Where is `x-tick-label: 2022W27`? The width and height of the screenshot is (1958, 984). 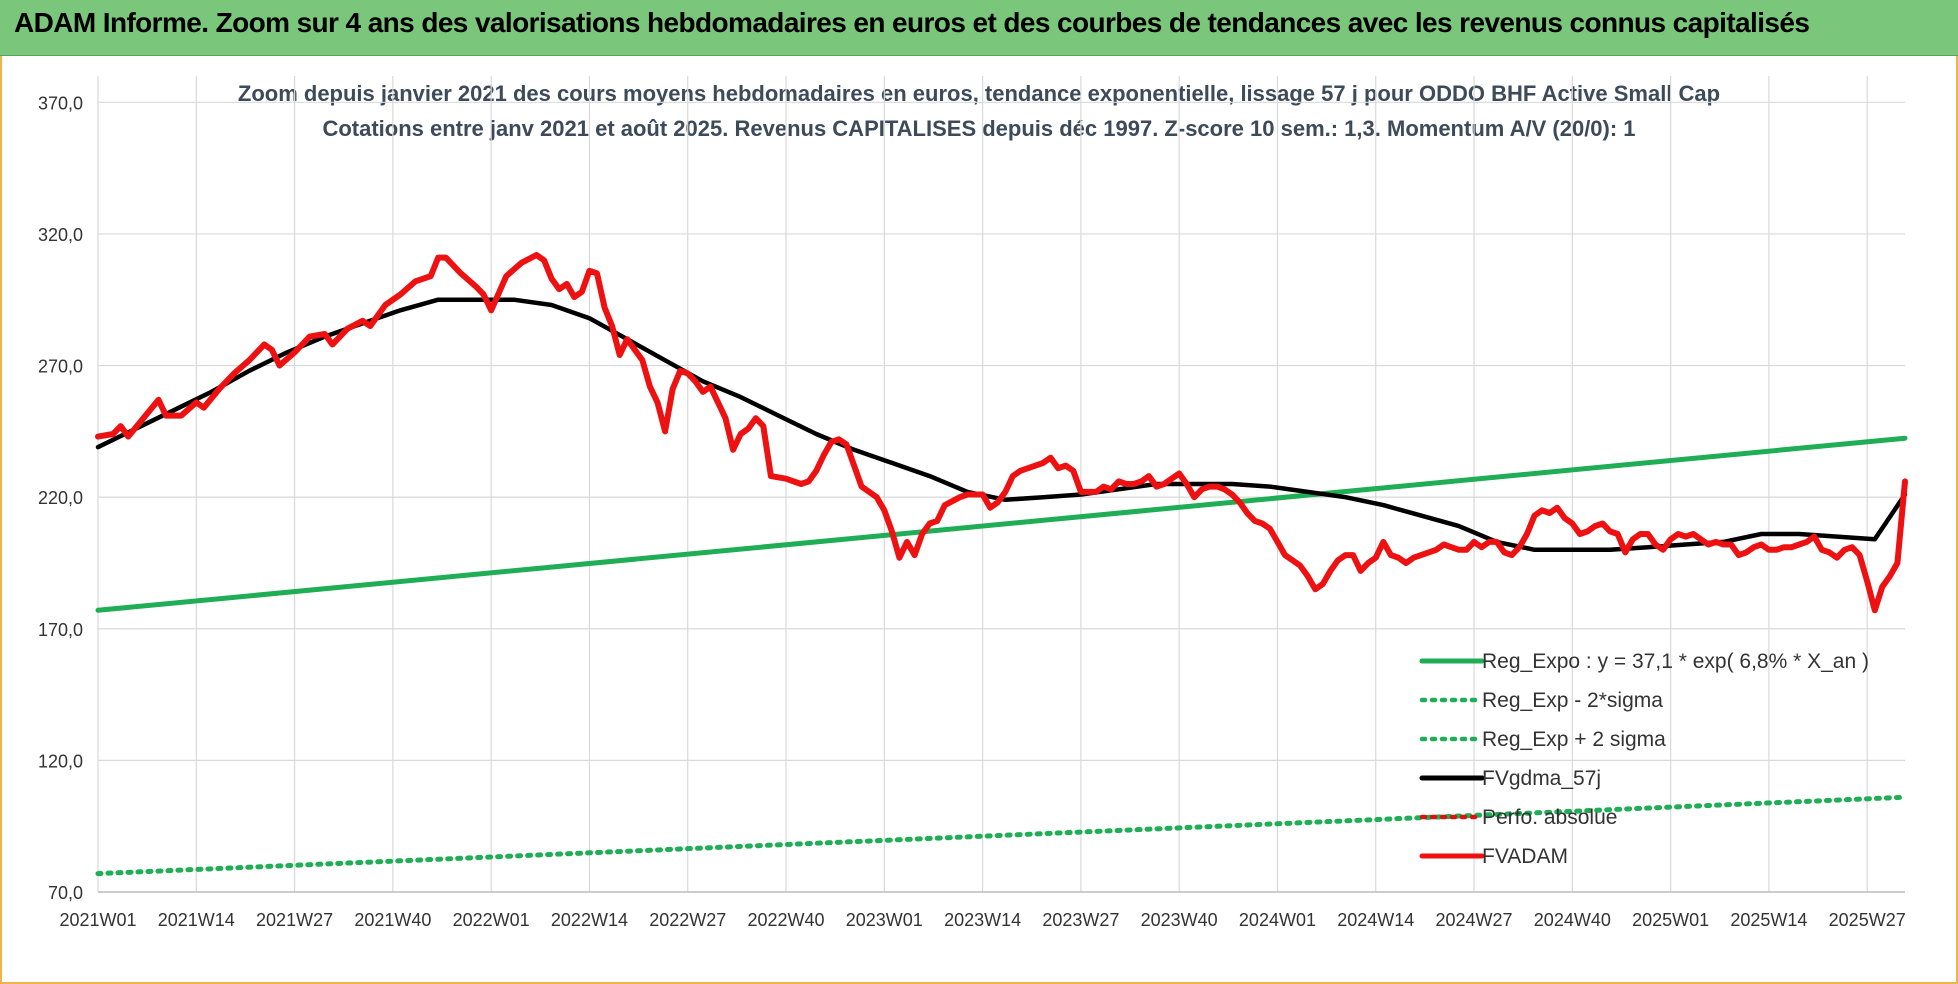 x-tick-label: 2022W27 is located at coordinates (687, 920).